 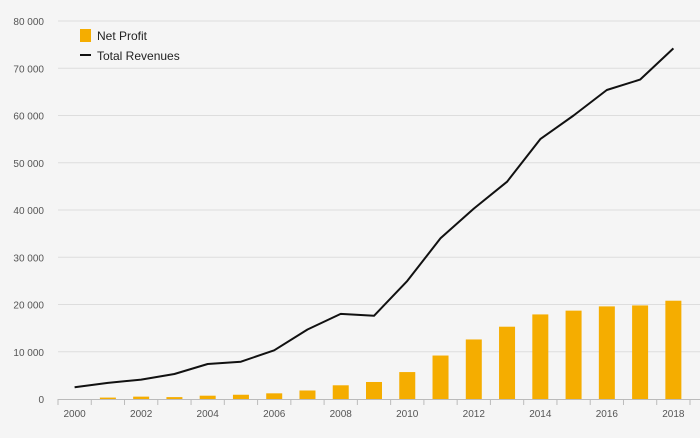 I want to click on x-tick-label: 2016, so click(x=607, y=414).